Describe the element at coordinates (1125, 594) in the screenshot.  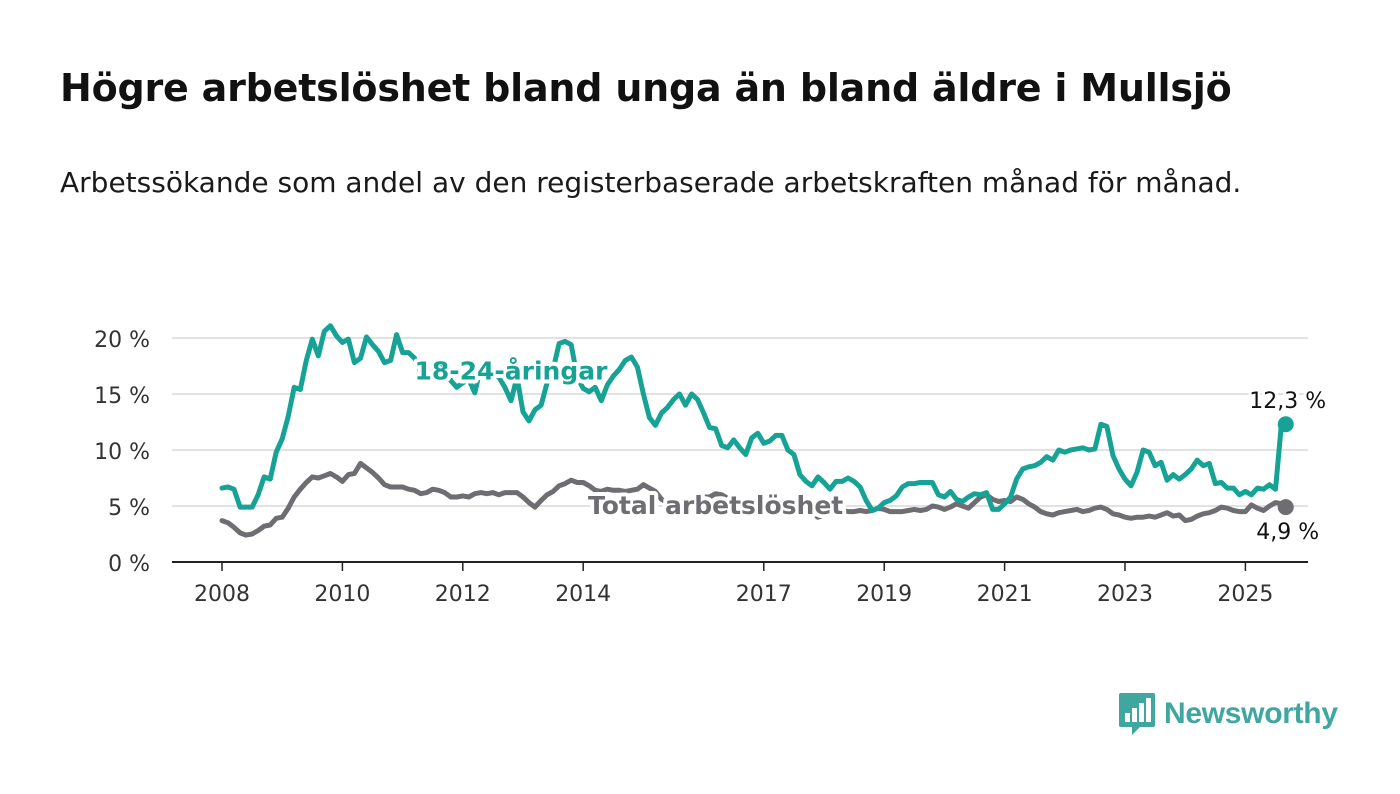
I see `x-tick-label: 2023` at that location.